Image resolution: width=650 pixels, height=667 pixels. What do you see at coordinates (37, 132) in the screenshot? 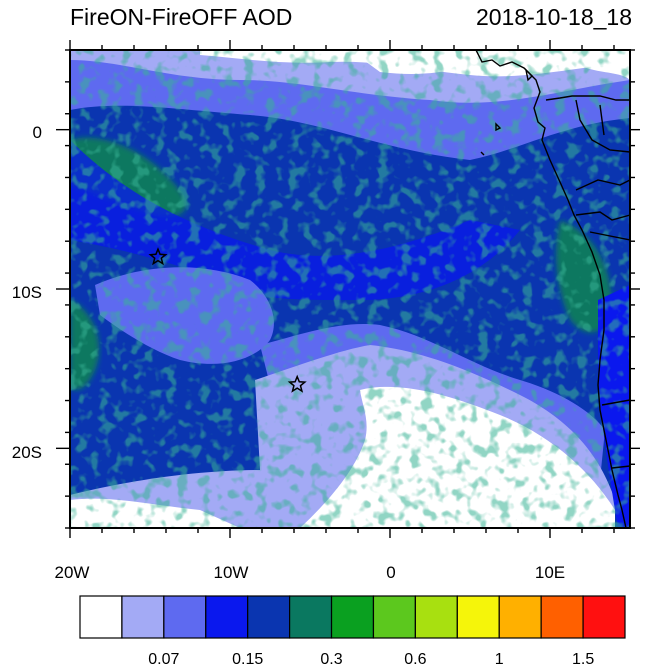
I see `lat-label-0: 0` at bounding box center [37, 132].